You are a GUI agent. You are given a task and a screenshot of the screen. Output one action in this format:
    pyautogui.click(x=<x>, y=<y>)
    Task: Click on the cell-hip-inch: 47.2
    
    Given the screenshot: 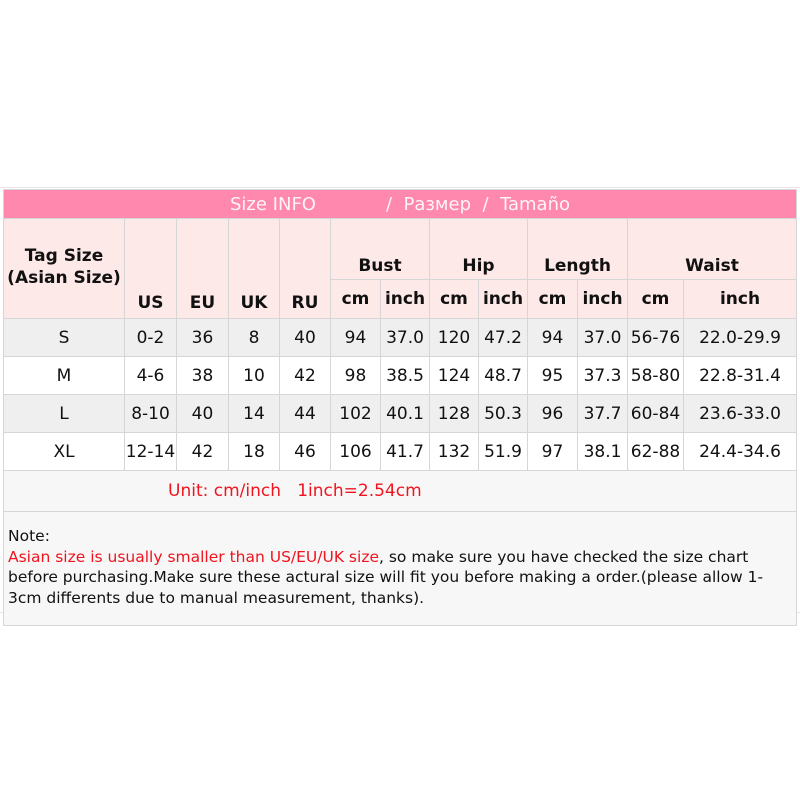 What is the action you would take?
    pyautogui.click(x=503, y=337)
    